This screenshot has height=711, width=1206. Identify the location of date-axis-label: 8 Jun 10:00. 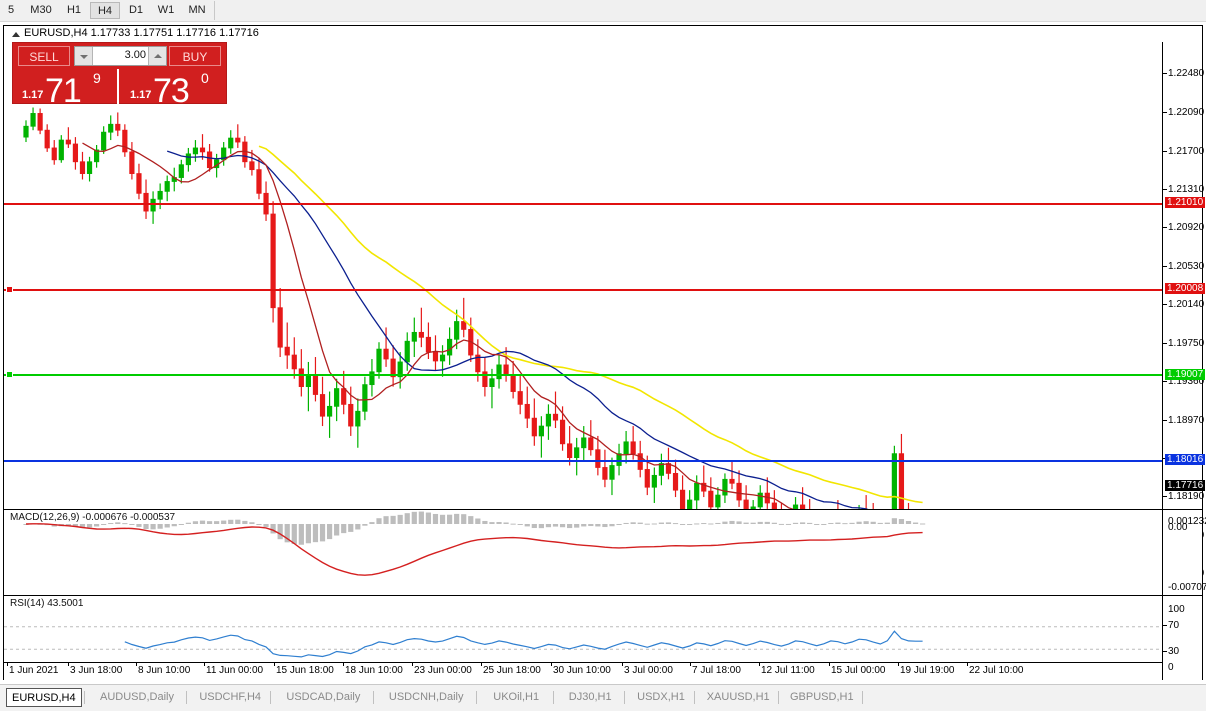
(164, 670).